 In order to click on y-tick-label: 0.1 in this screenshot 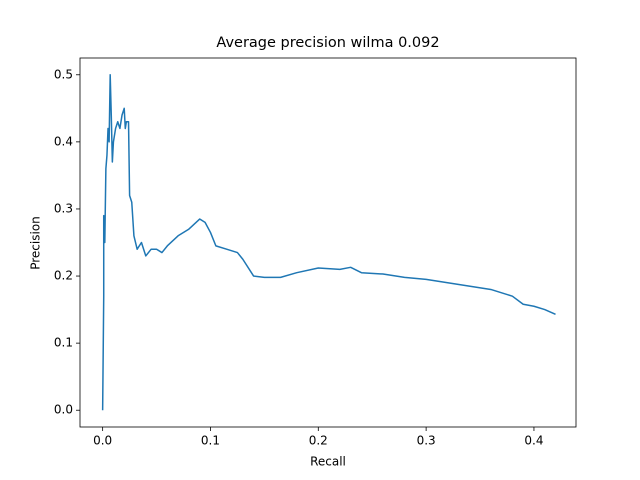, I will do `click(63, 343)`.